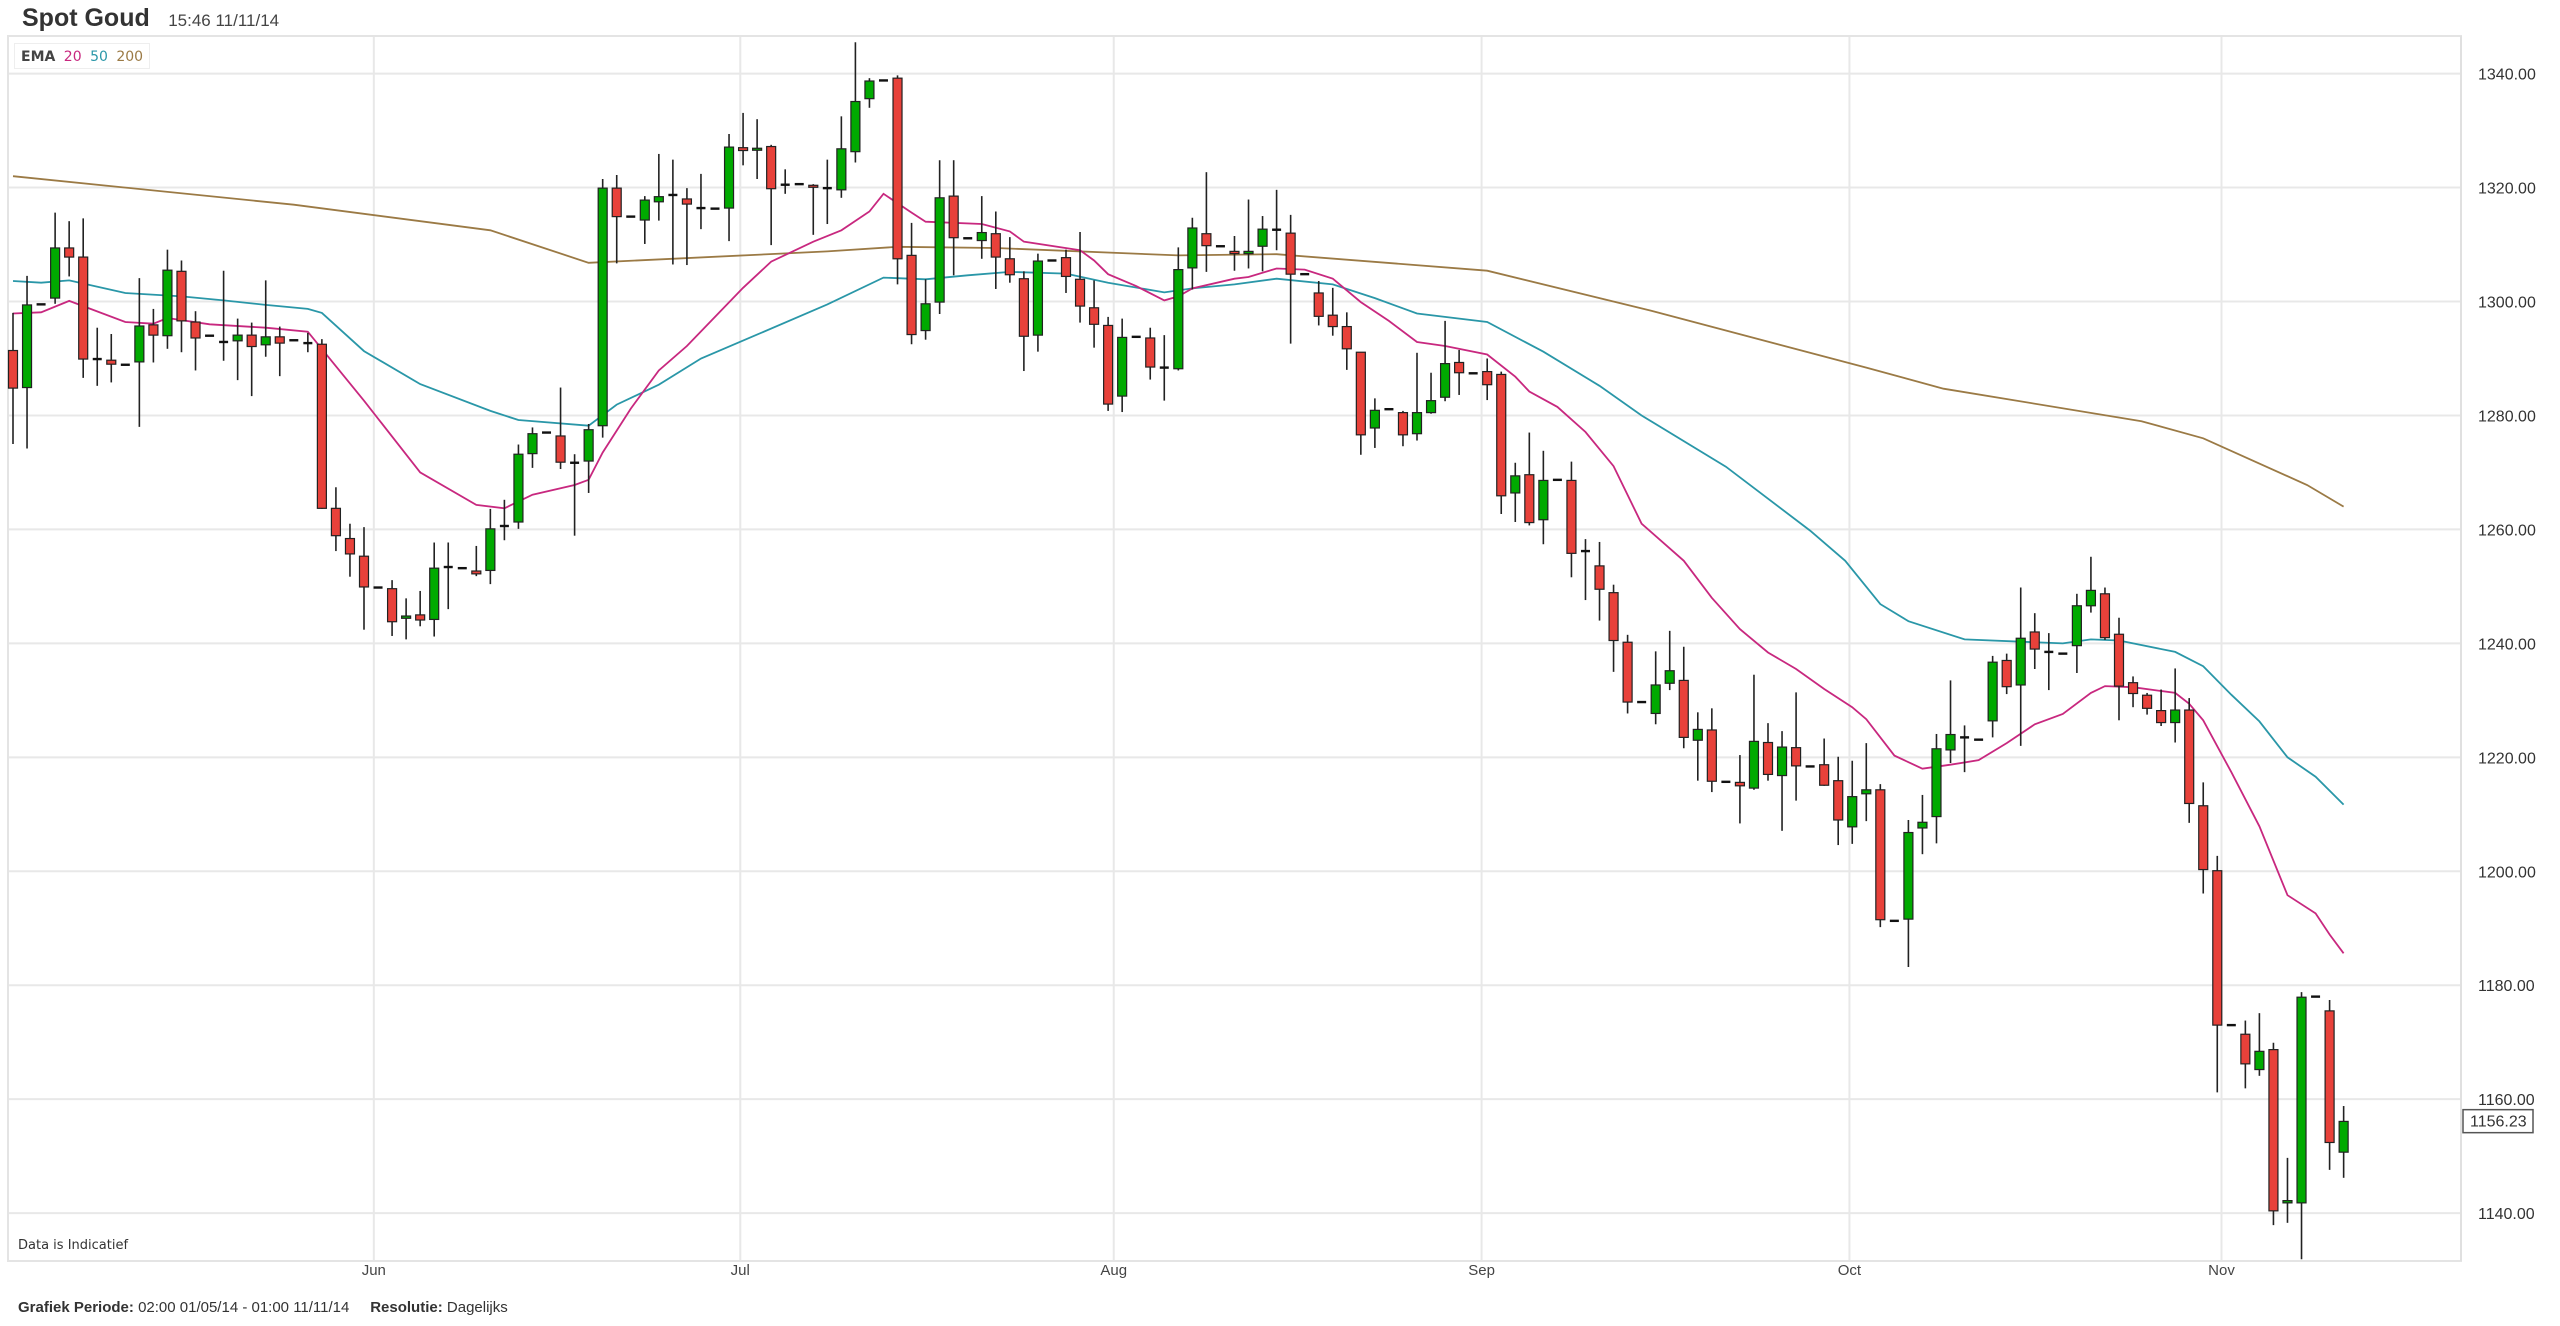  Describe the element at coordinates (72, 57) in the screenshot. I see `legend-ema20: 20` at that location.